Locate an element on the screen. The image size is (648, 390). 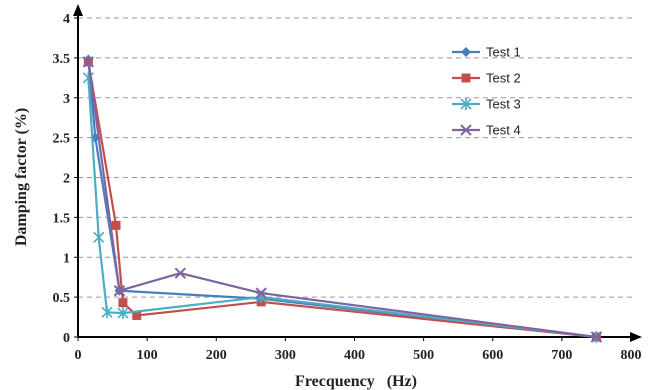
legend-item: Test 4 is located at coordinates (486, 130).